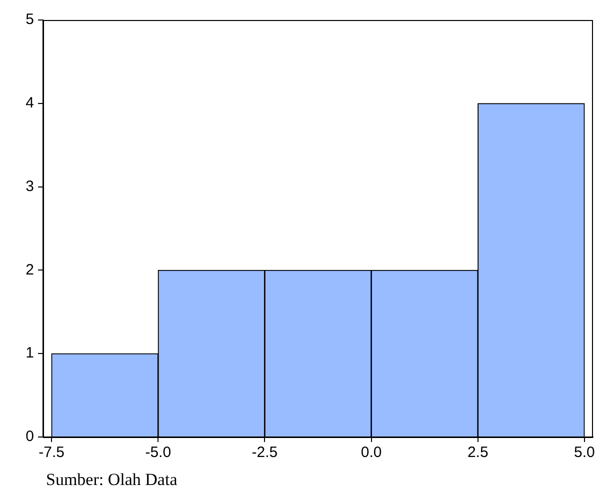 Image resolution: width=604 pixels, height=499 pixels. I want to click on x-tick-label: -5.0, so click(158, 453).